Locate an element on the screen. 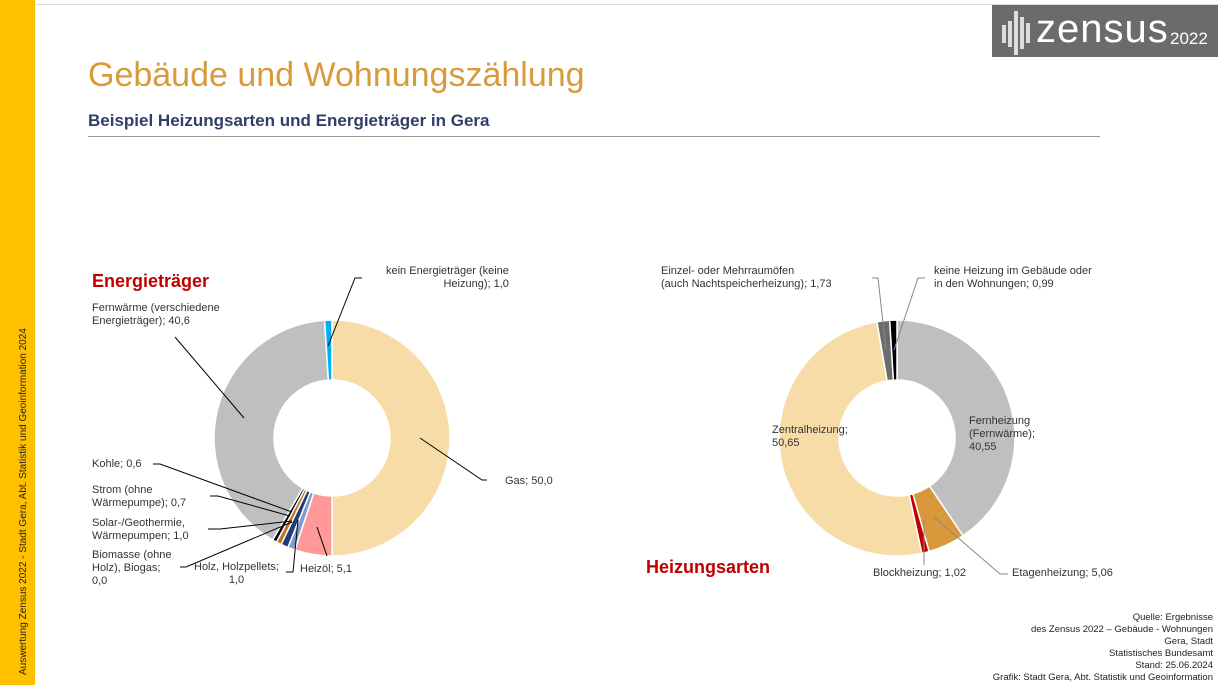 The image size is (1219, 685). label-heizoel: Heizöl; 5,1 is located at coordinates (326, 569).